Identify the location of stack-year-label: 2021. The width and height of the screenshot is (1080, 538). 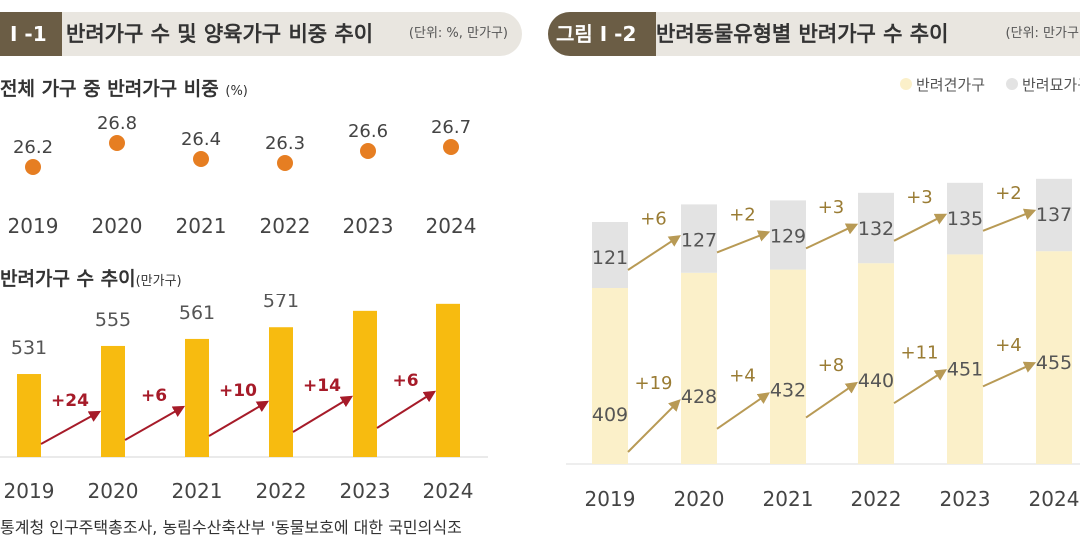
(788, 499).